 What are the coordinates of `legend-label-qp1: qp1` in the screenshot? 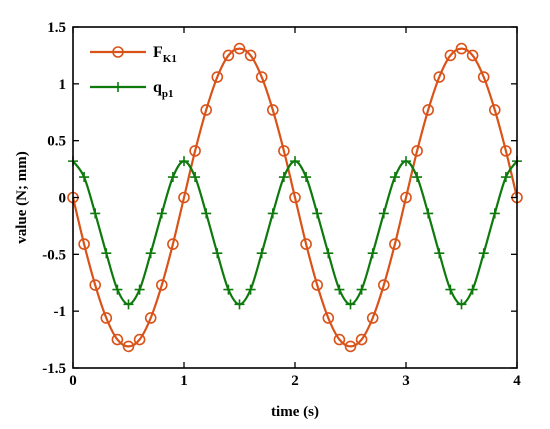 It's located at (163, 89).